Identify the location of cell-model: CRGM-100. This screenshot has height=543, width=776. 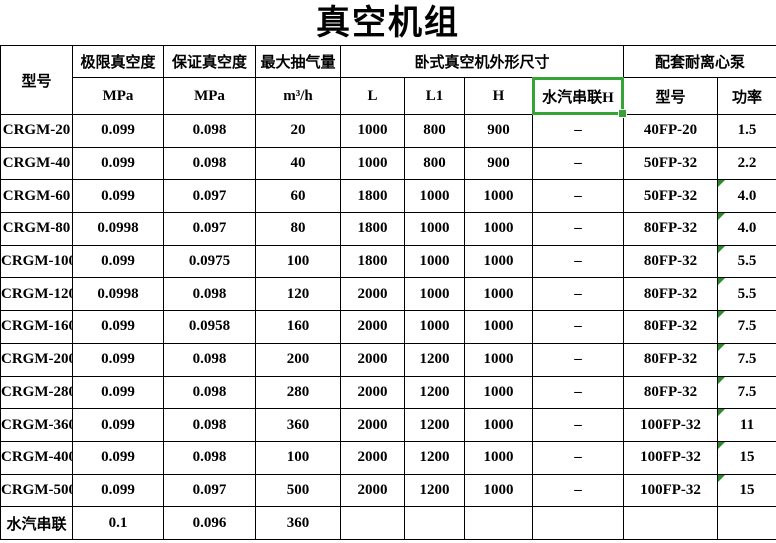
(38, 261).